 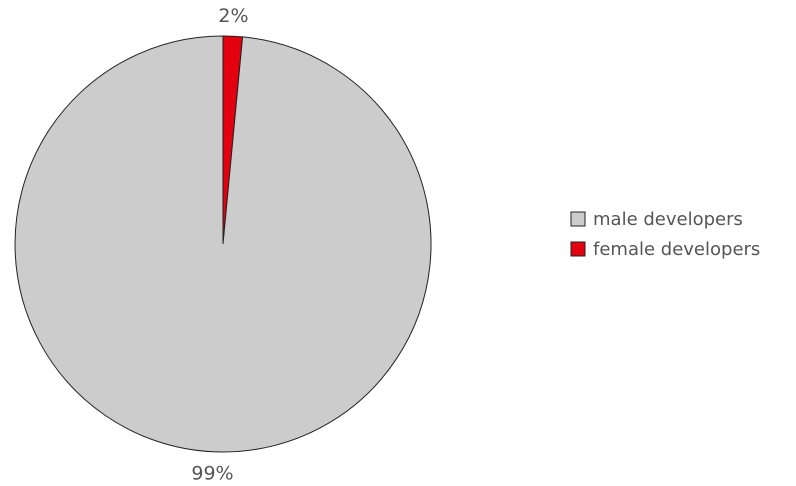 What do you see at coordinates (212, 473) in the screenshot?
I see `slice-label-male: 99%` at bounding box center [212, 473].